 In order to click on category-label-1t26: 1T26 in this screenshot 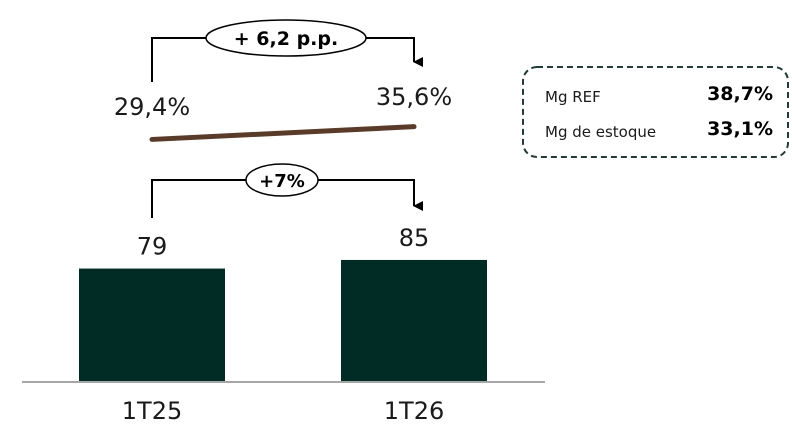, I will do `click(414, 410)`.